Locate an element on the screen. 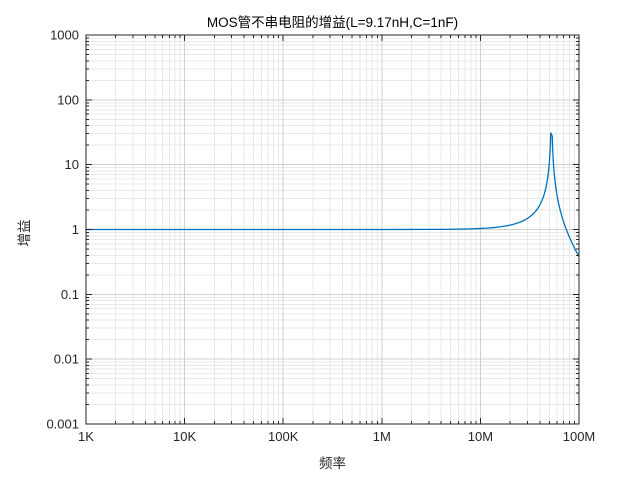 The image size is (640, 480). x-tick-label: 1K is located at coordinates (86, 436).